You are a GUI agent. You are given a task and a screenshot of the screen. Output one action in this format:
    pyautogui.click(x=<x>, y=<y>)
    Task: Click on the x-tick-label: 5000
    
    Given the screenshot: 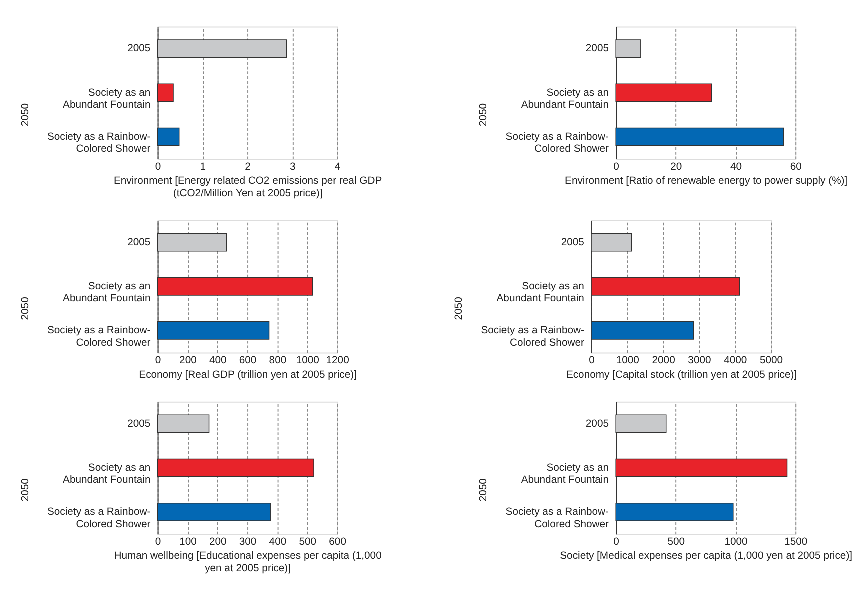 What is the action you would take?
    pyautogui.click(x=772, y=361)
    